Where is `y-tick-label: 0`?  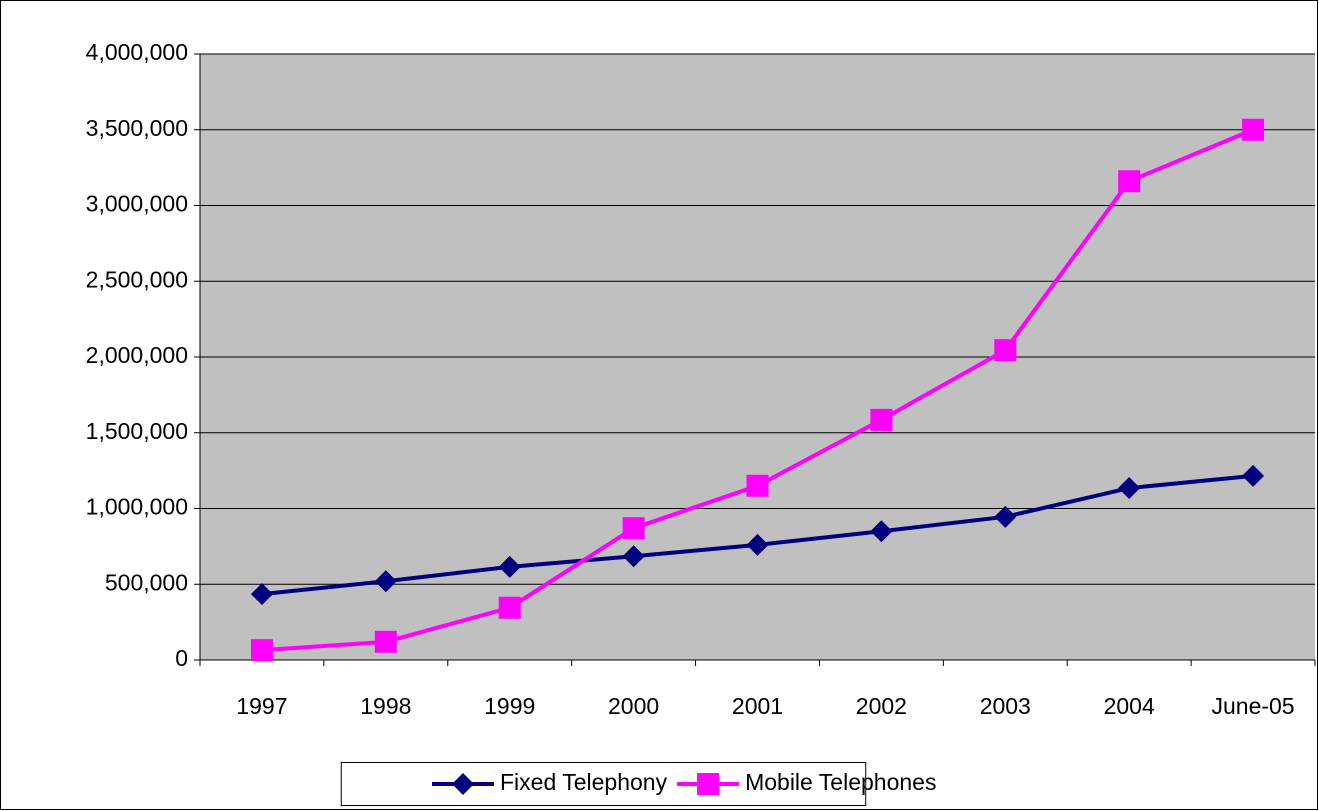
y-tick-label: 0 is located at coordinates (181, 658).